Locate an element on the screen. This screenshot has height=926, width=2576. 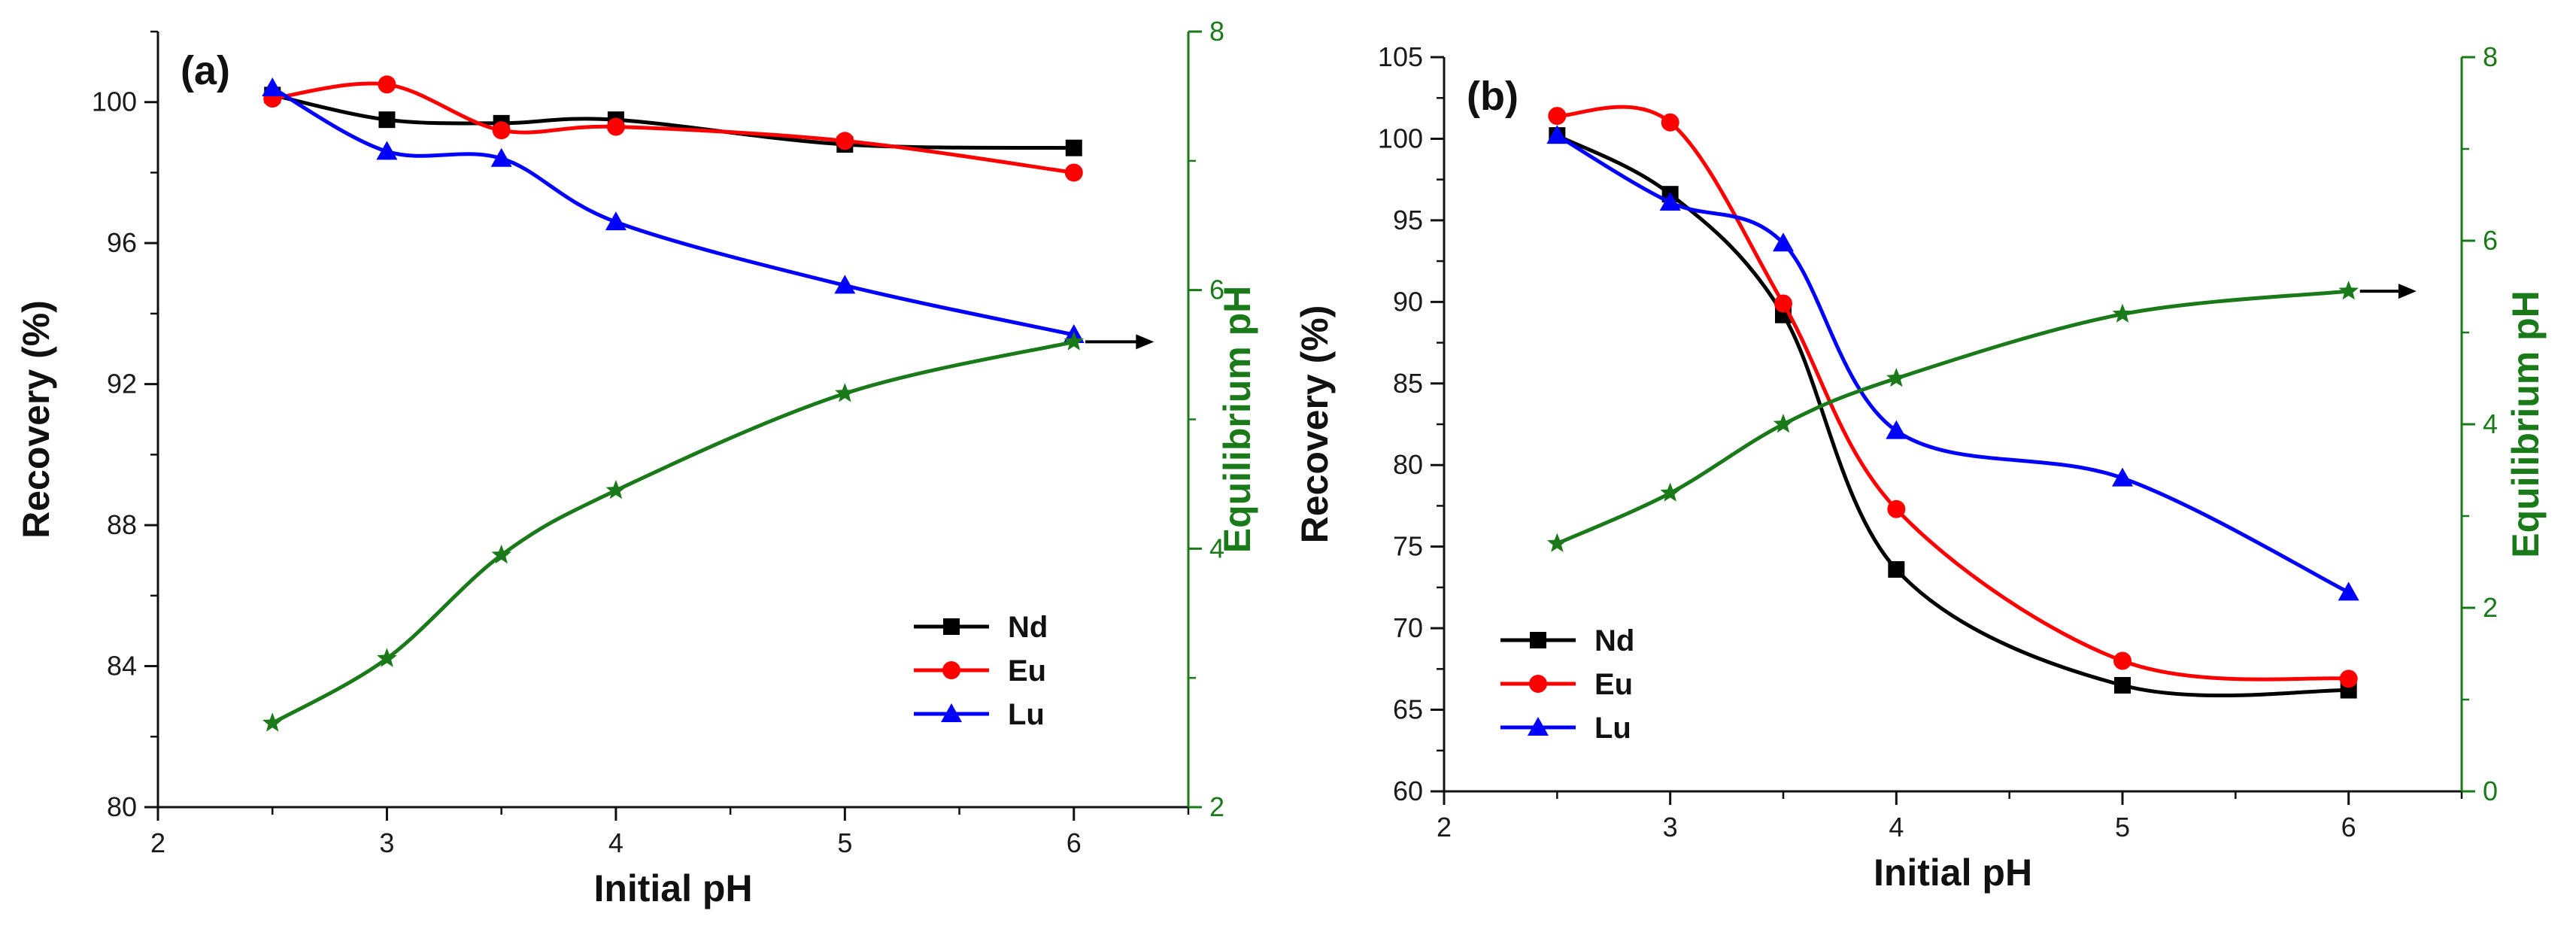
y2-tick-label: 0 is located at coordinates (2490, 791).